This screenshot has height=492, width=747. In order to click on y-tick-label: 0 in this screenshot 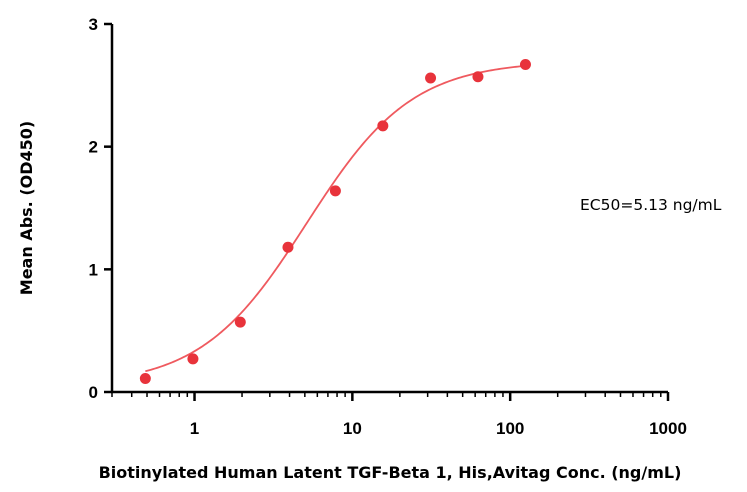, I will do `click(93, 392)`.